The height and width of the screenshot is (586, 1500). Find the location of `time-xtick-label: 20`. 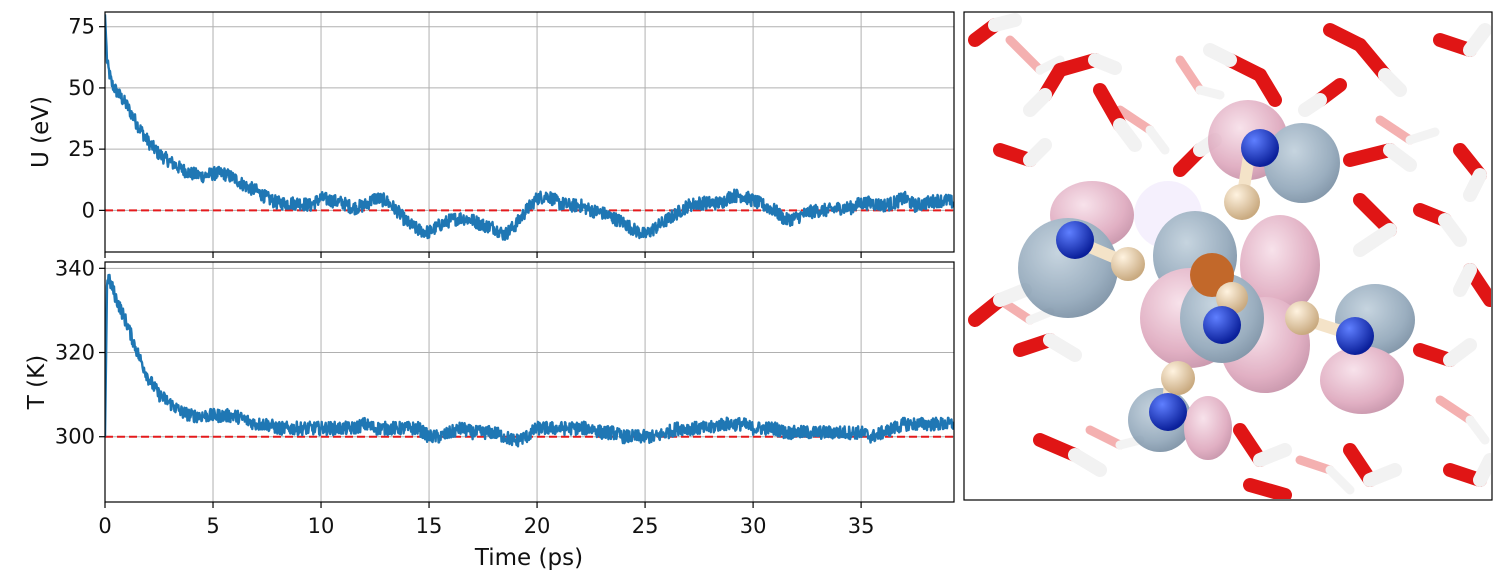

time-xtick-label: 20 is located at coordinates (537, 526).